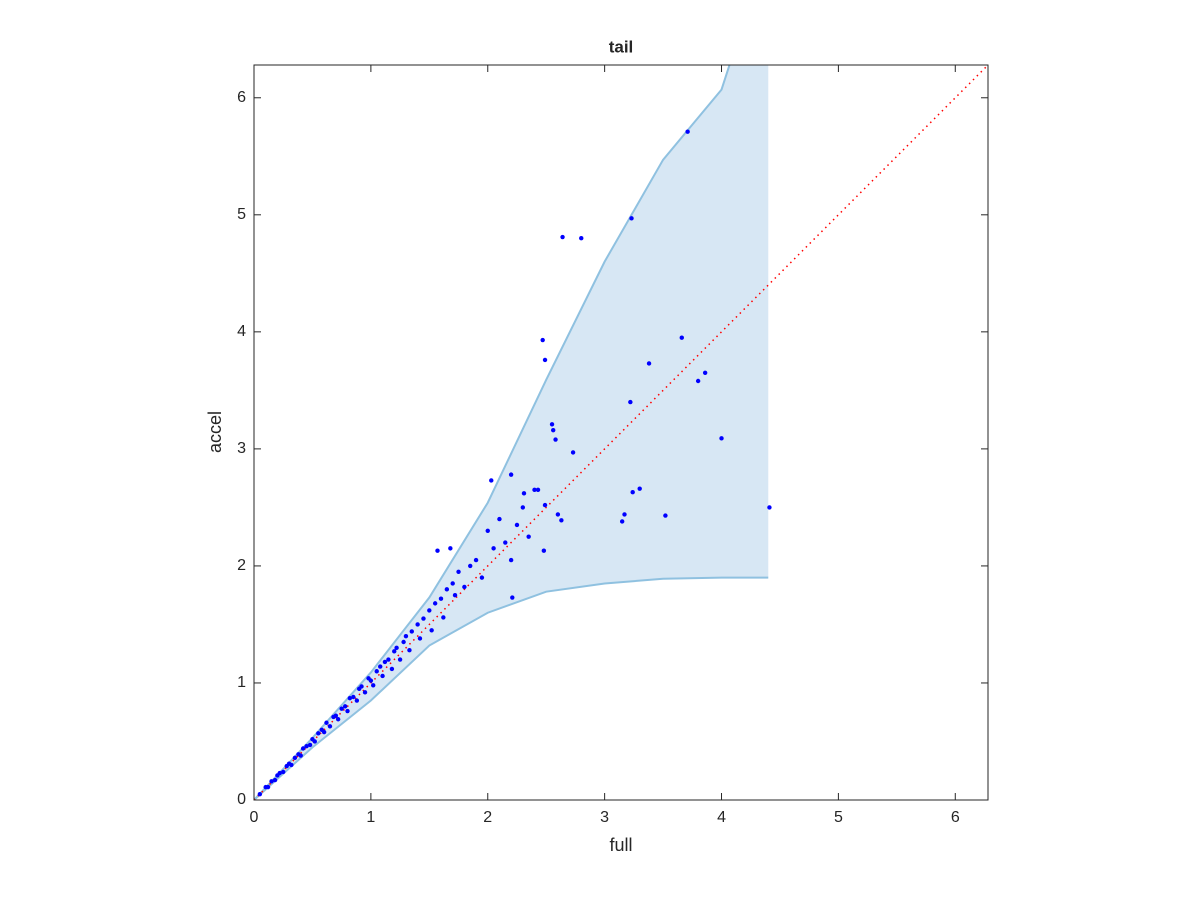 The width and height of the screenshot is (1200, 900). Describe the element at coordinates (955, 817) in the screenshot. I see `x-tick-label: 6` at that location.